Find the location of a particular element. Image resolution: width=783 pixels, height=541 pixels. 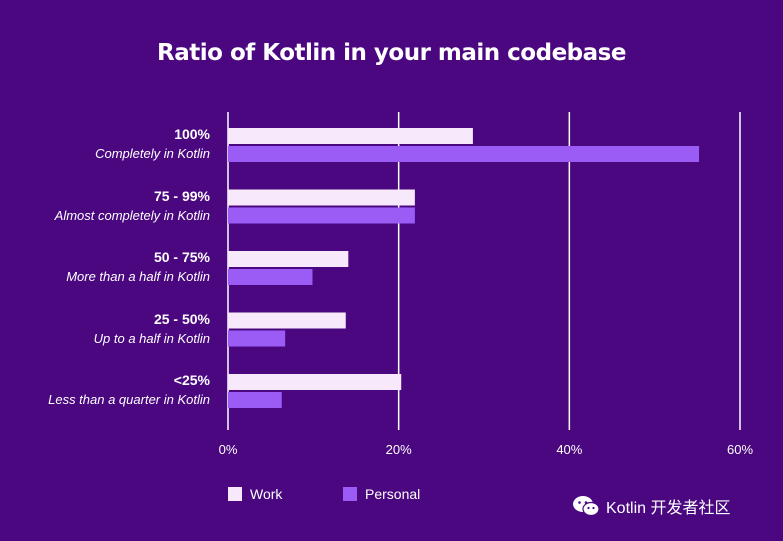

x-tick-label: 40% is located at coordinates (569, 449).